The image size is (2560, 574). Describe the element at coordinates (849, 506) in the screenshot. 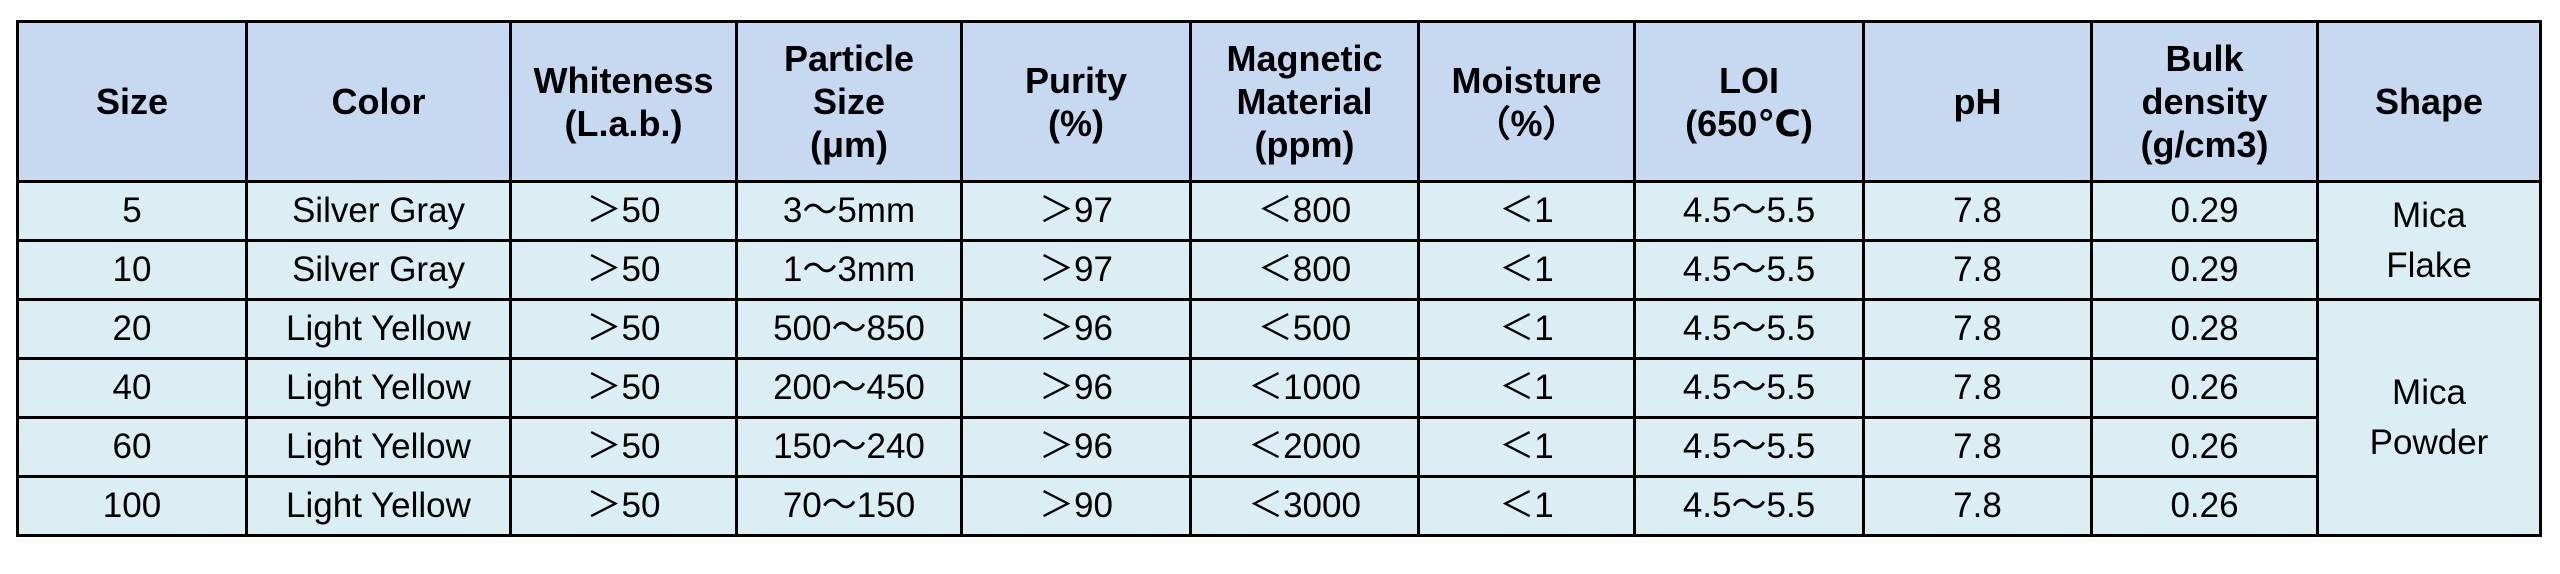

I see `table-cell: 70～150` at that location.